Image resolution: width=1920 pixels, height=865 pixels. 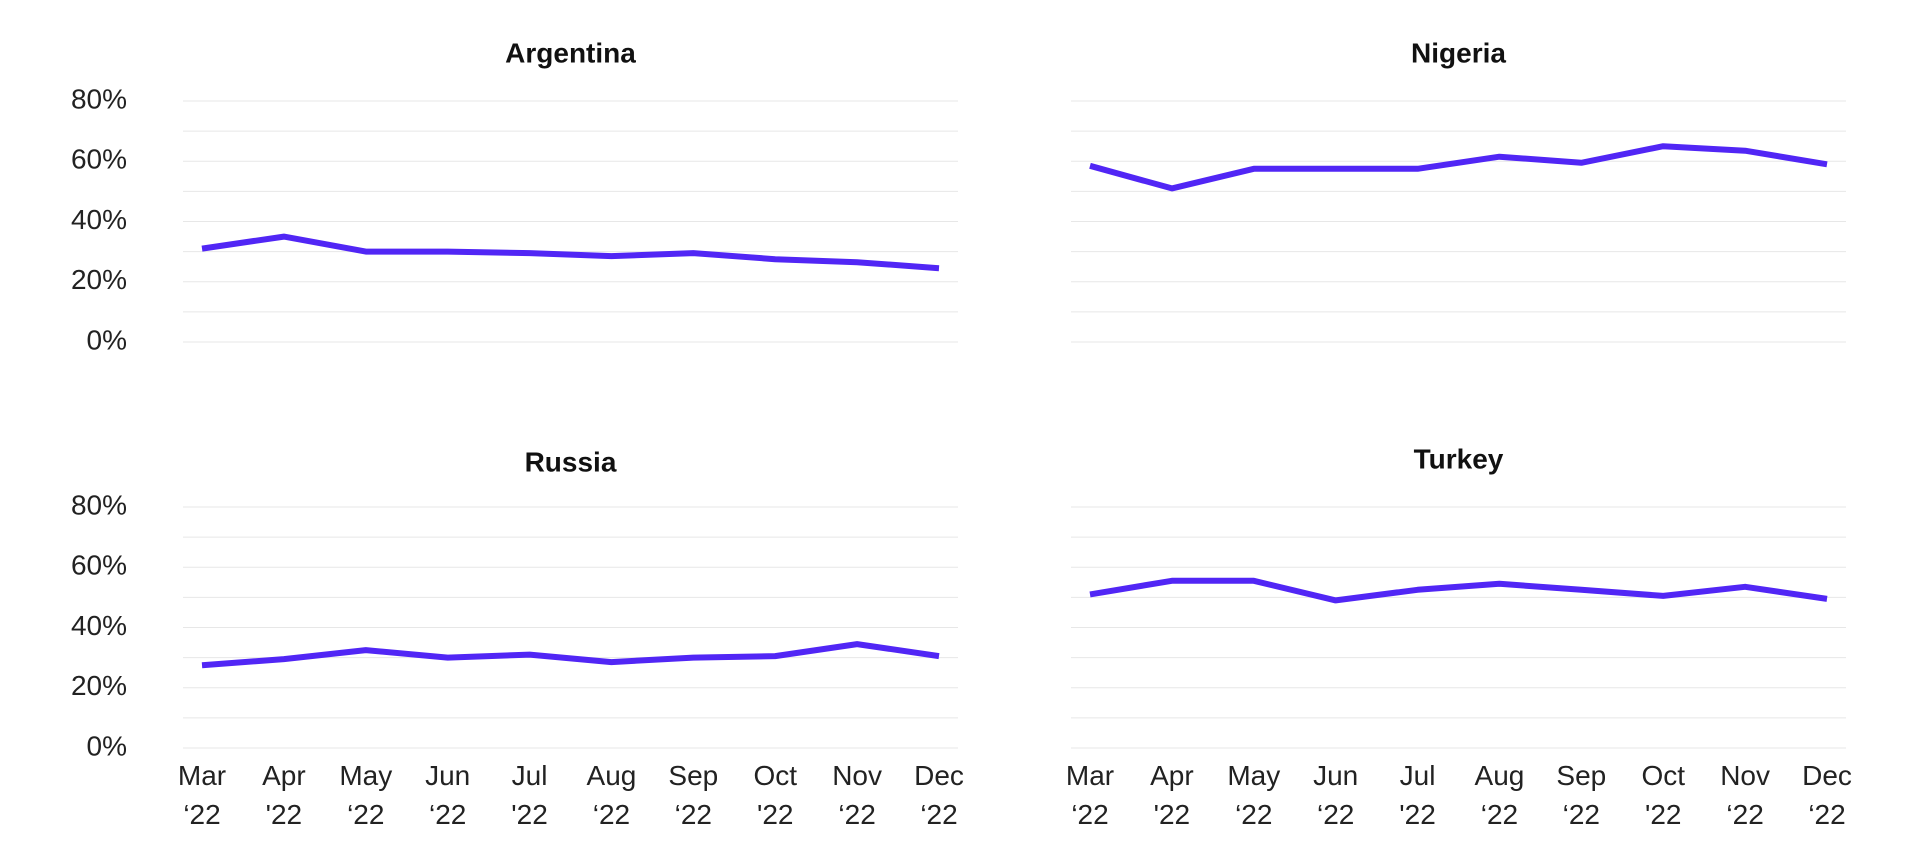 I want to click on panel-title: Russia, so click(x=571, y=461).